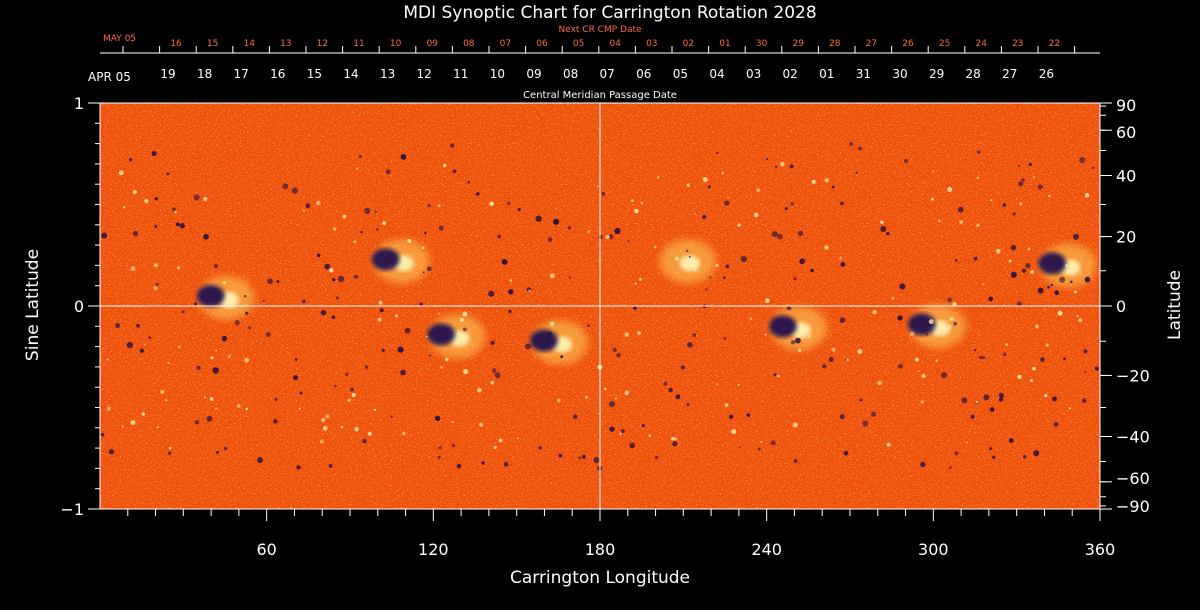 The width and height of the screenshot is (1200, 610). What do you see at coordinates (826, 74) in the screenshot?
I see `cmp-date-label: 01` at bounding box center [826, 74].